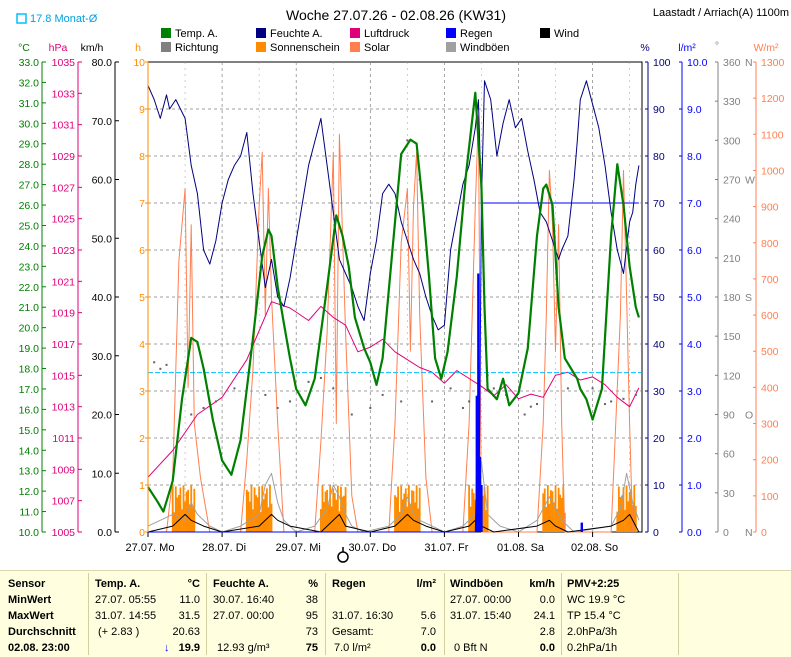 The height and width of the screenshot is (657, 791). What do you see at coordinates (773, 63) in the screenshot?
I see `solar-axis-tick-label: 1300` at bounding box center [773, 63].